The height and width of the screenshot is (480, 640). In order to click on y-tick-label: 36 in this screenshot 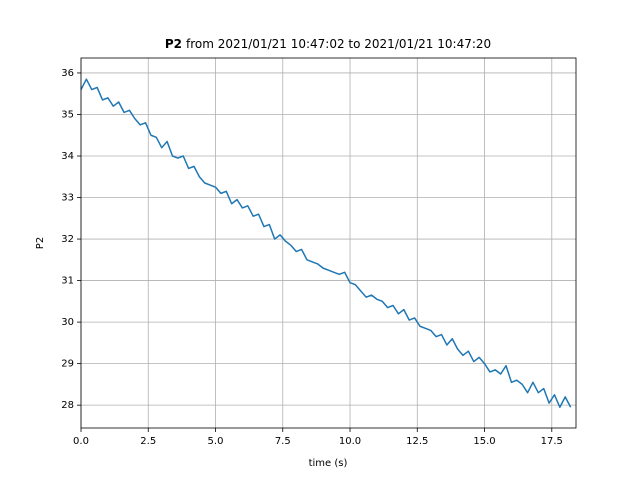, I will do `click(67, 73)`.